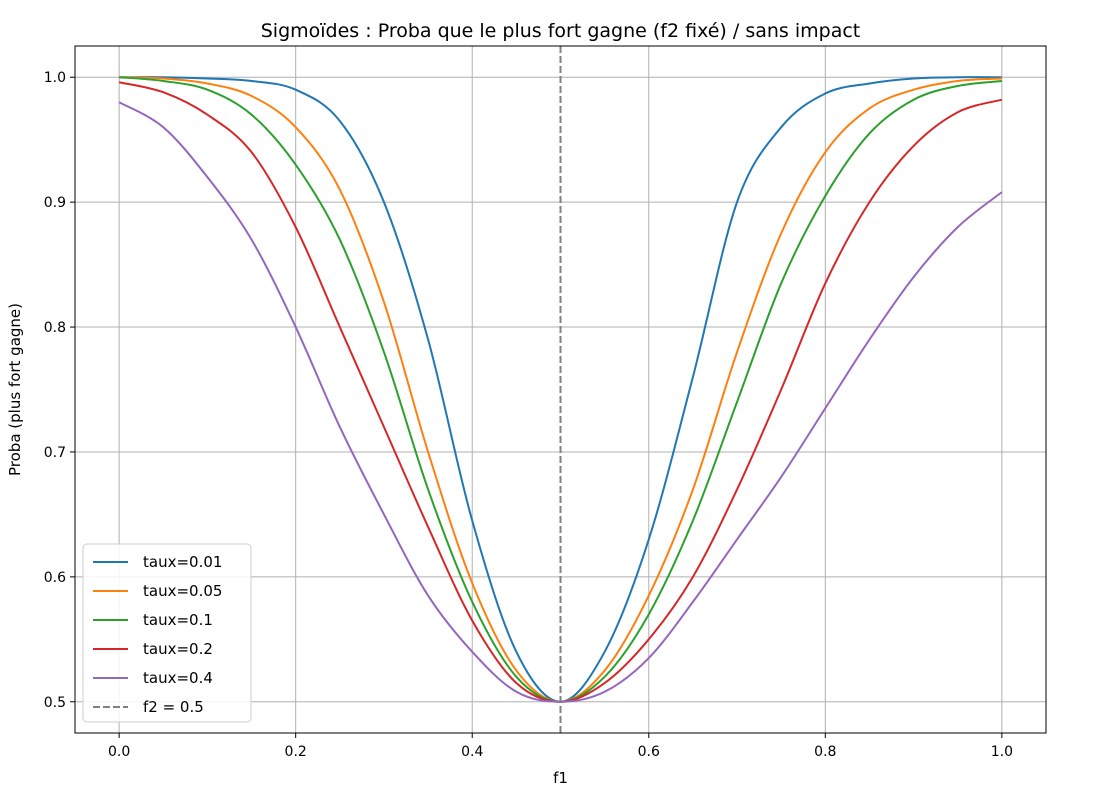 This screenshot has height=799, width=1105. What do you see at coordinates (178, 620) in the screenshot?
I see `legend-label: taux=0.1` at bounding box center [178, 620].